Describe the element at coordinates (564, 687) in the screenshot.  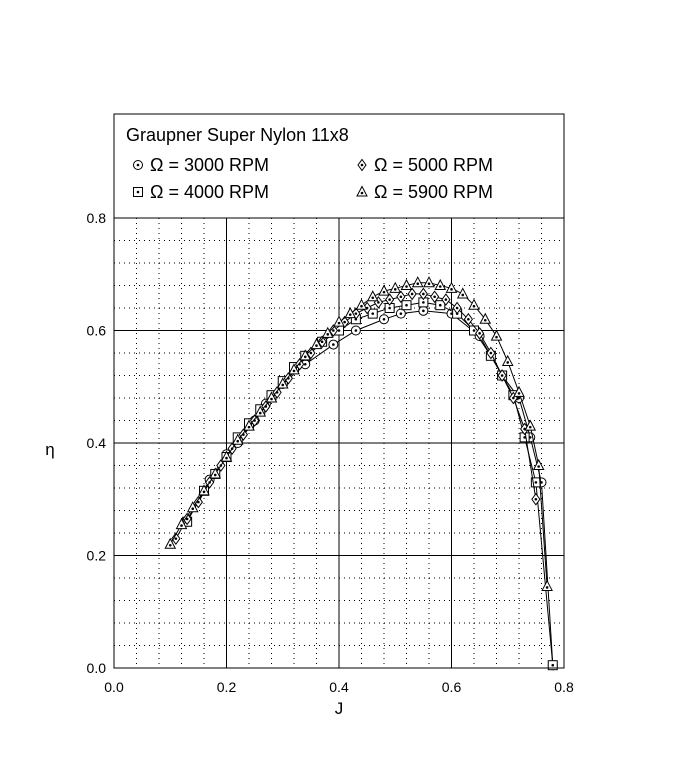
I see `x-tick-label: 0.8` at that location.